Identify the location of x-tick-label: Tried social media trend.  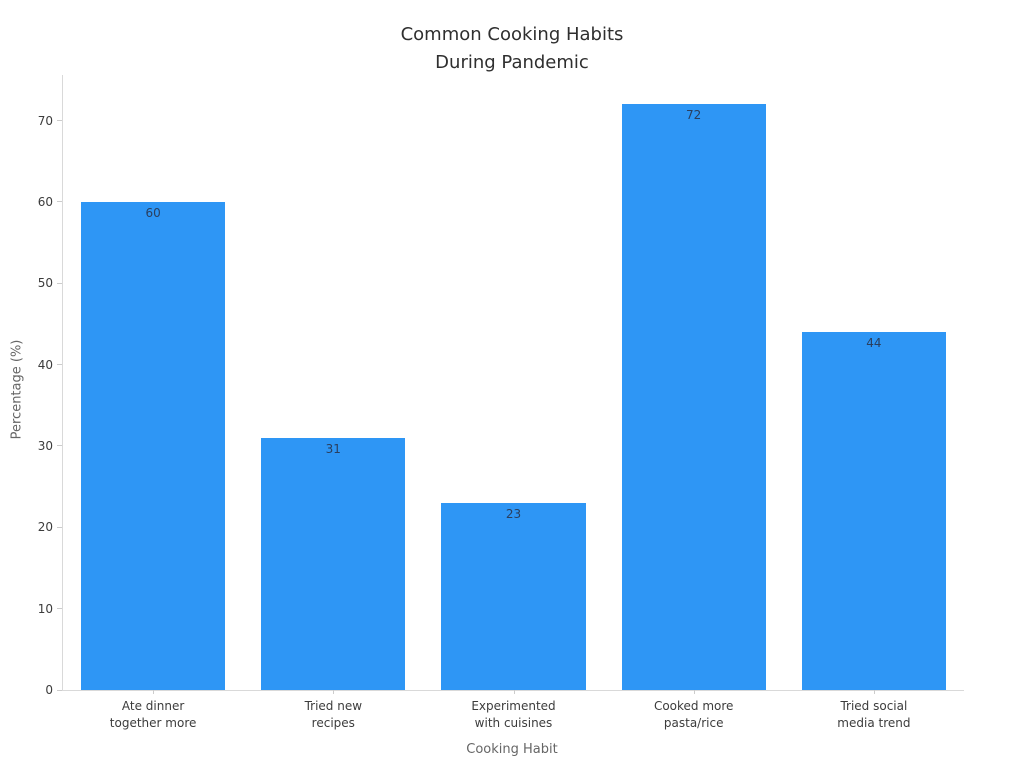
(874, 714).